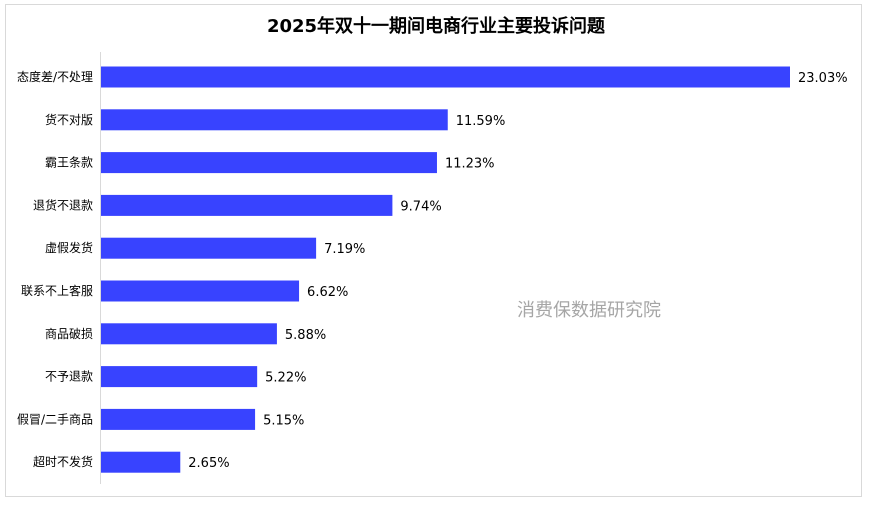 This screenshot has height=506, width=872. Describe the element at coordinates (470, 164) in the screenshot. I see `data-label: 11.23%` at that location.